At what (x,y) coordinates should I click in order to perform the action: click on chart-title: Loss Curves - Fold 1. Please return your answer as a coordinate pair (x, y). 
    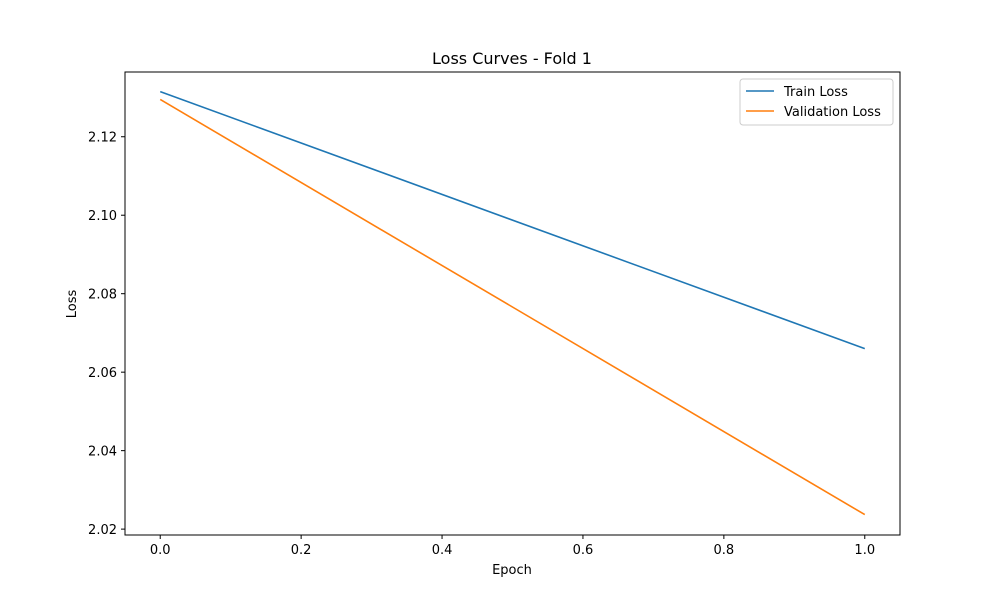
    Looking at the image, I should click on (512, 58).